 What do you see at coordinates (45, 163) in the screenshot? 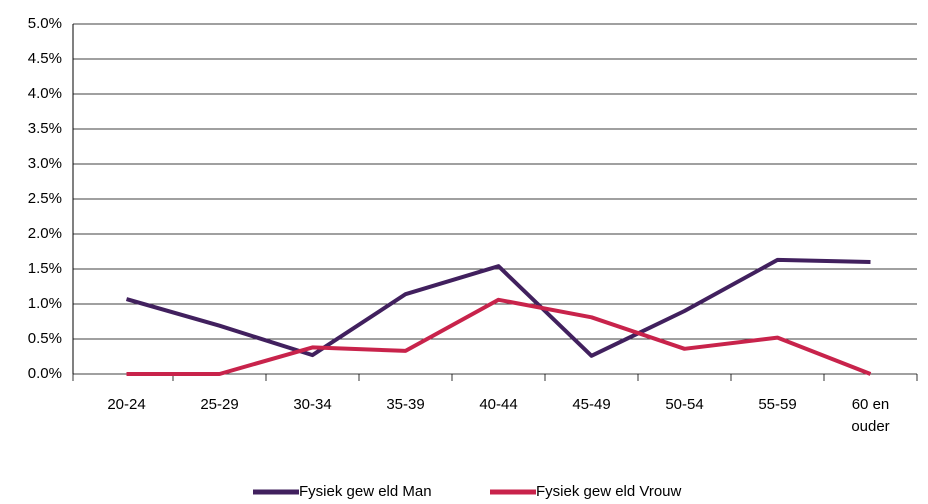
I see `y-tick-label: 3.0%` at bounding box center [45, 163].